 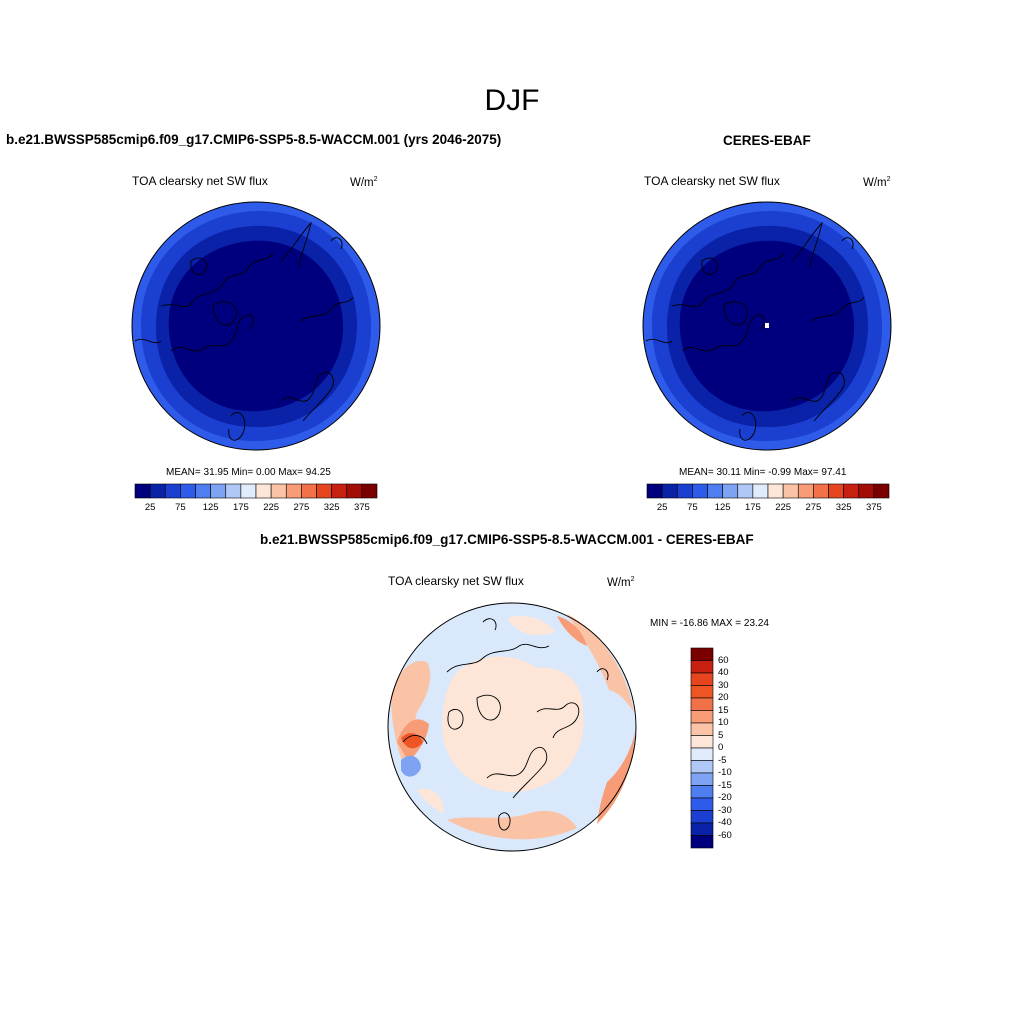 I want to click on model-units-label: W/m2, so click(x=364, y=182).